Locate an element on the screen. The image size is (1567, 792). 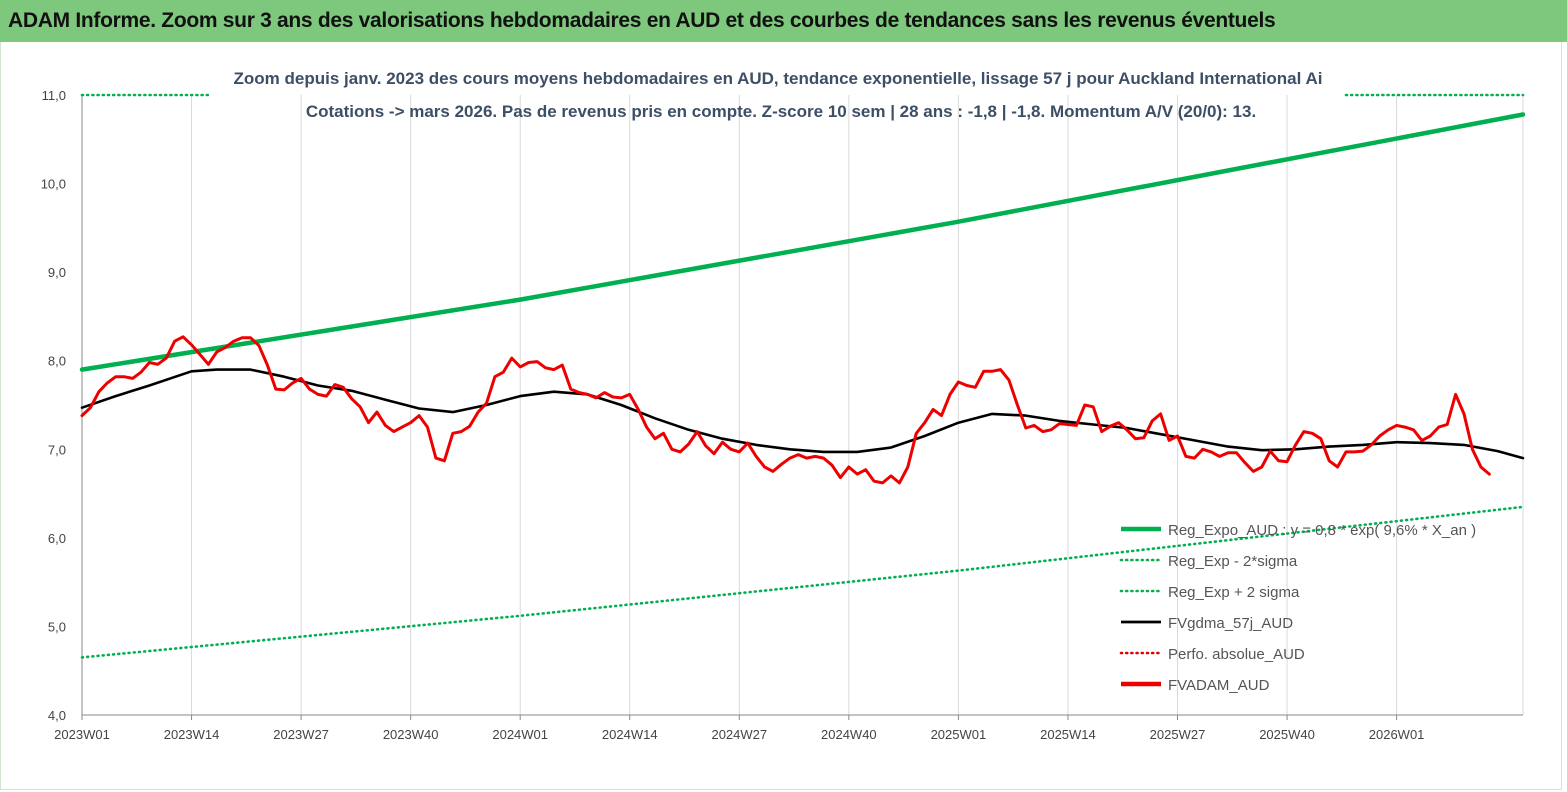
x-tick-label: 2023W01 is located at coordinates (82, 734).